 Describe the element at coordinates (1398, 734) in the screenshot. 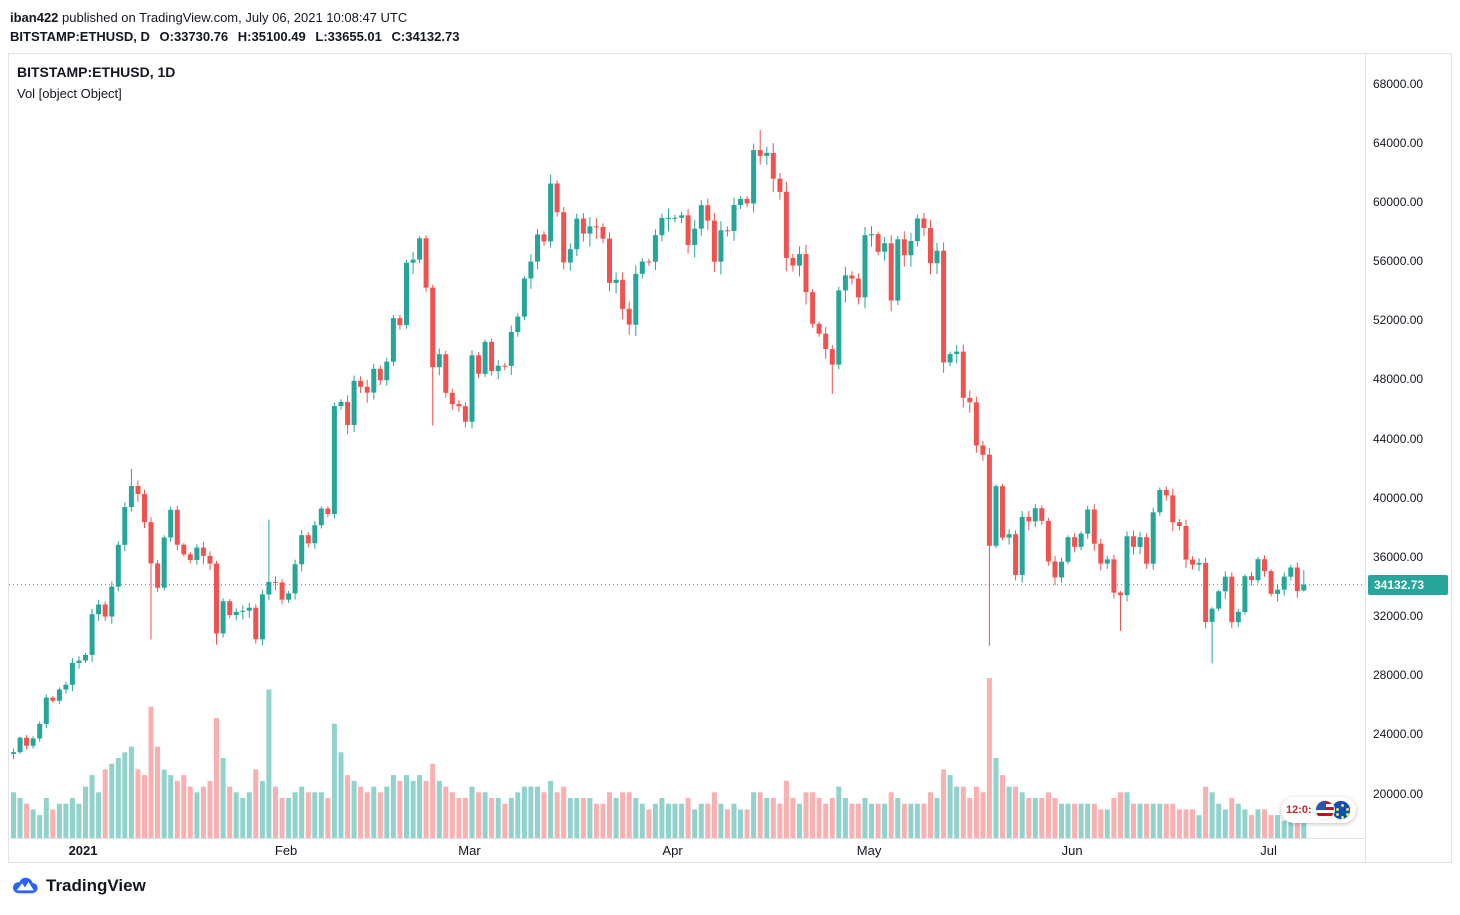

I see `price-tick-label: 24000.00` at that location.